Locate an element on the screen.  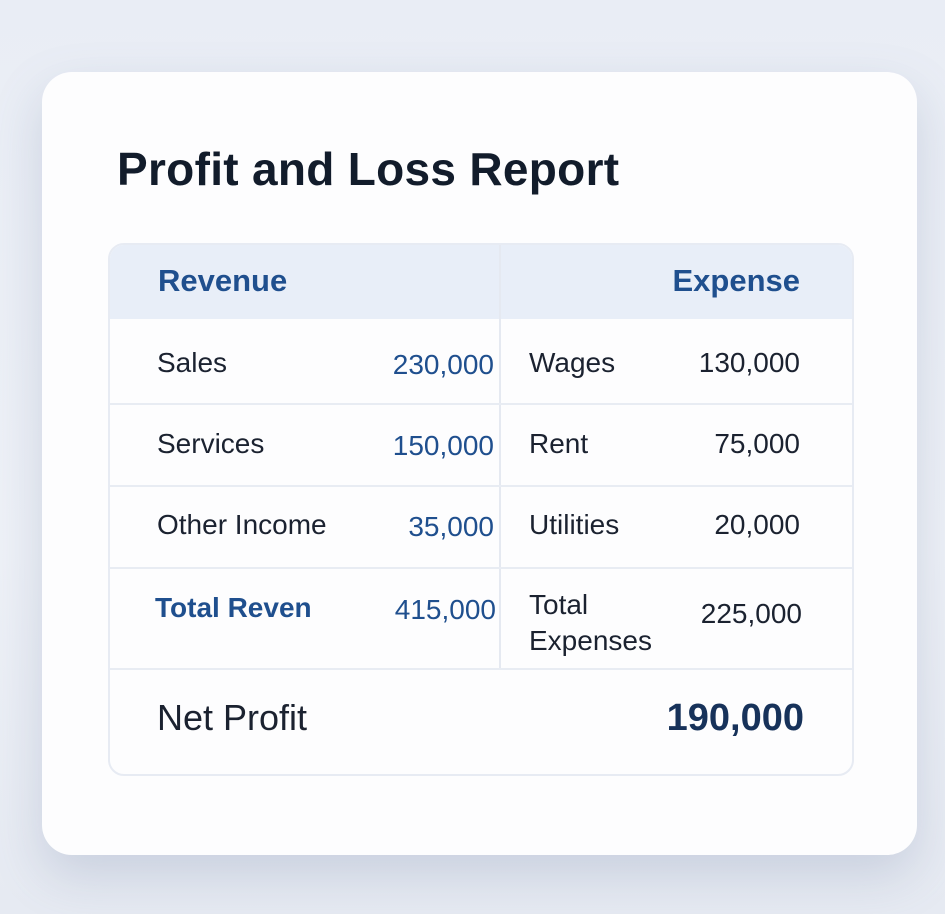
expense-value: 75,000 is located at coordinates (757, 443).